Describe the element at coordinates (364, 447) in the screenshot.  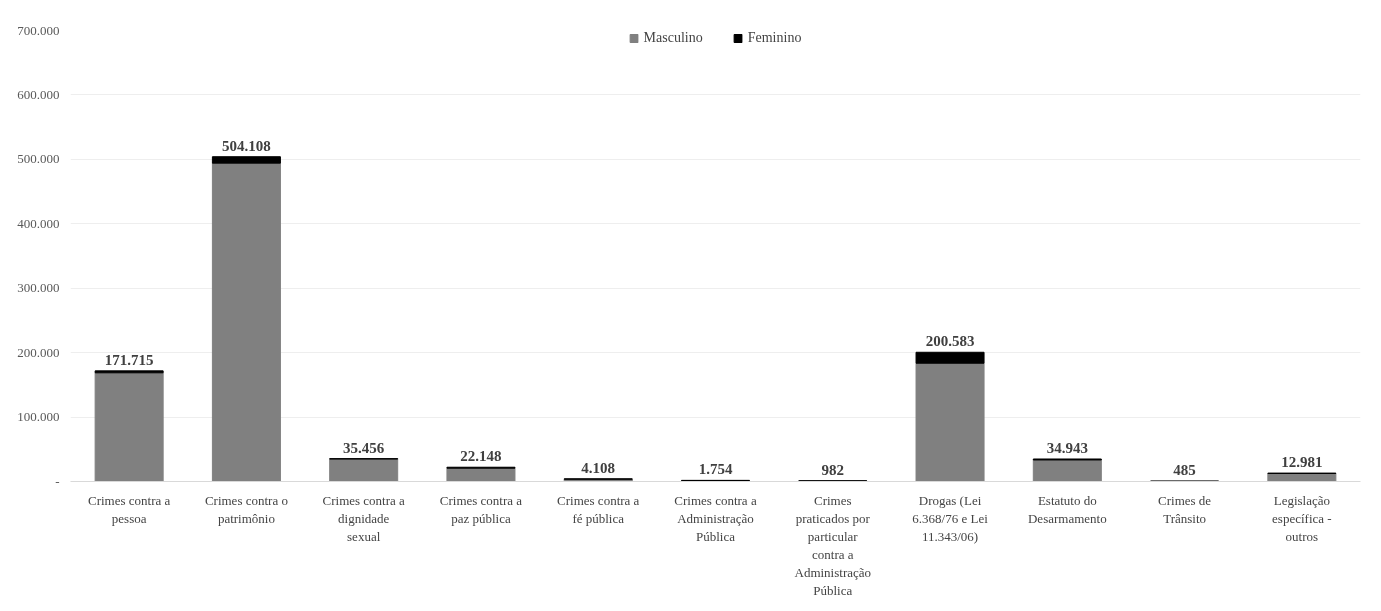
I see `total-label: 35.456` at that location.